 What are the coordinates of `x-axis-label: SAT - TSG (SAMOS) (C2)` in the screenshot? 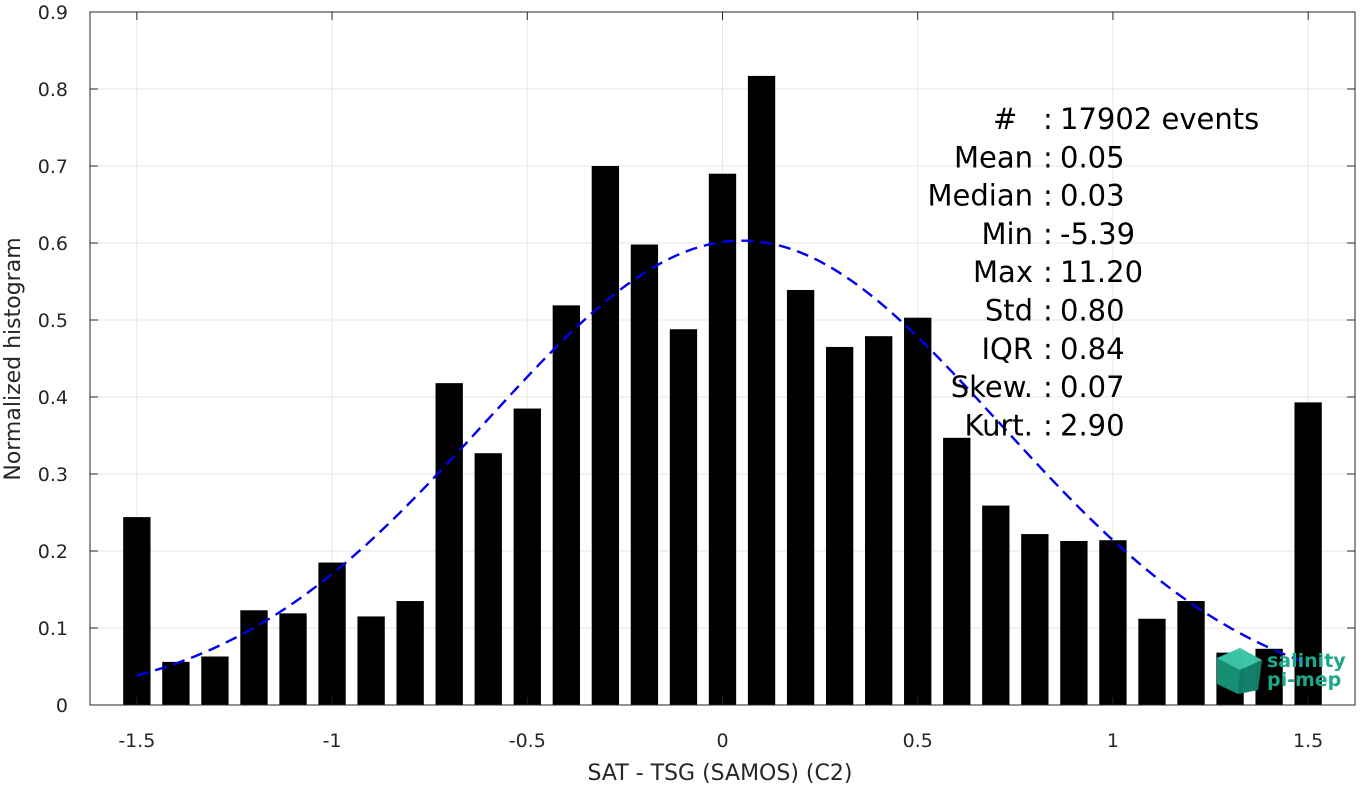 It's located at (720, 773).